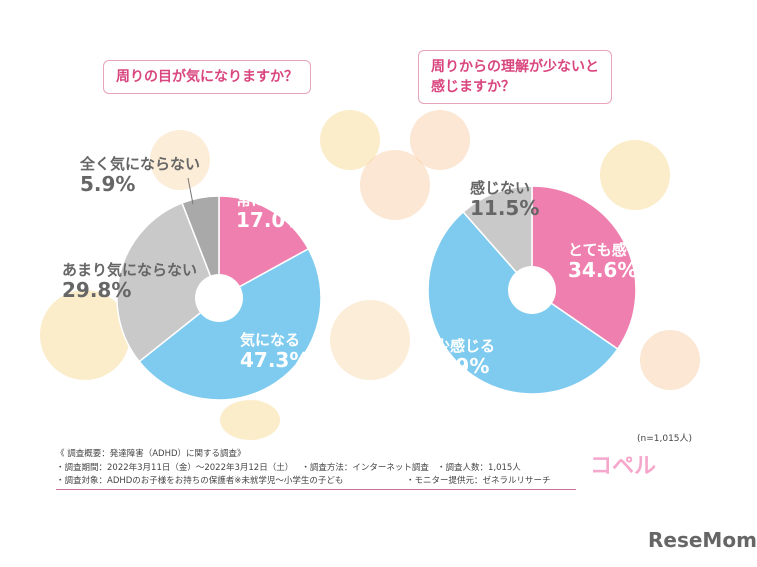  What do you see at coordinates (130, 281) in the screenshot?
I see `label-left-2: あまり気にならない 29.8%` at bounding box center [130, 281].